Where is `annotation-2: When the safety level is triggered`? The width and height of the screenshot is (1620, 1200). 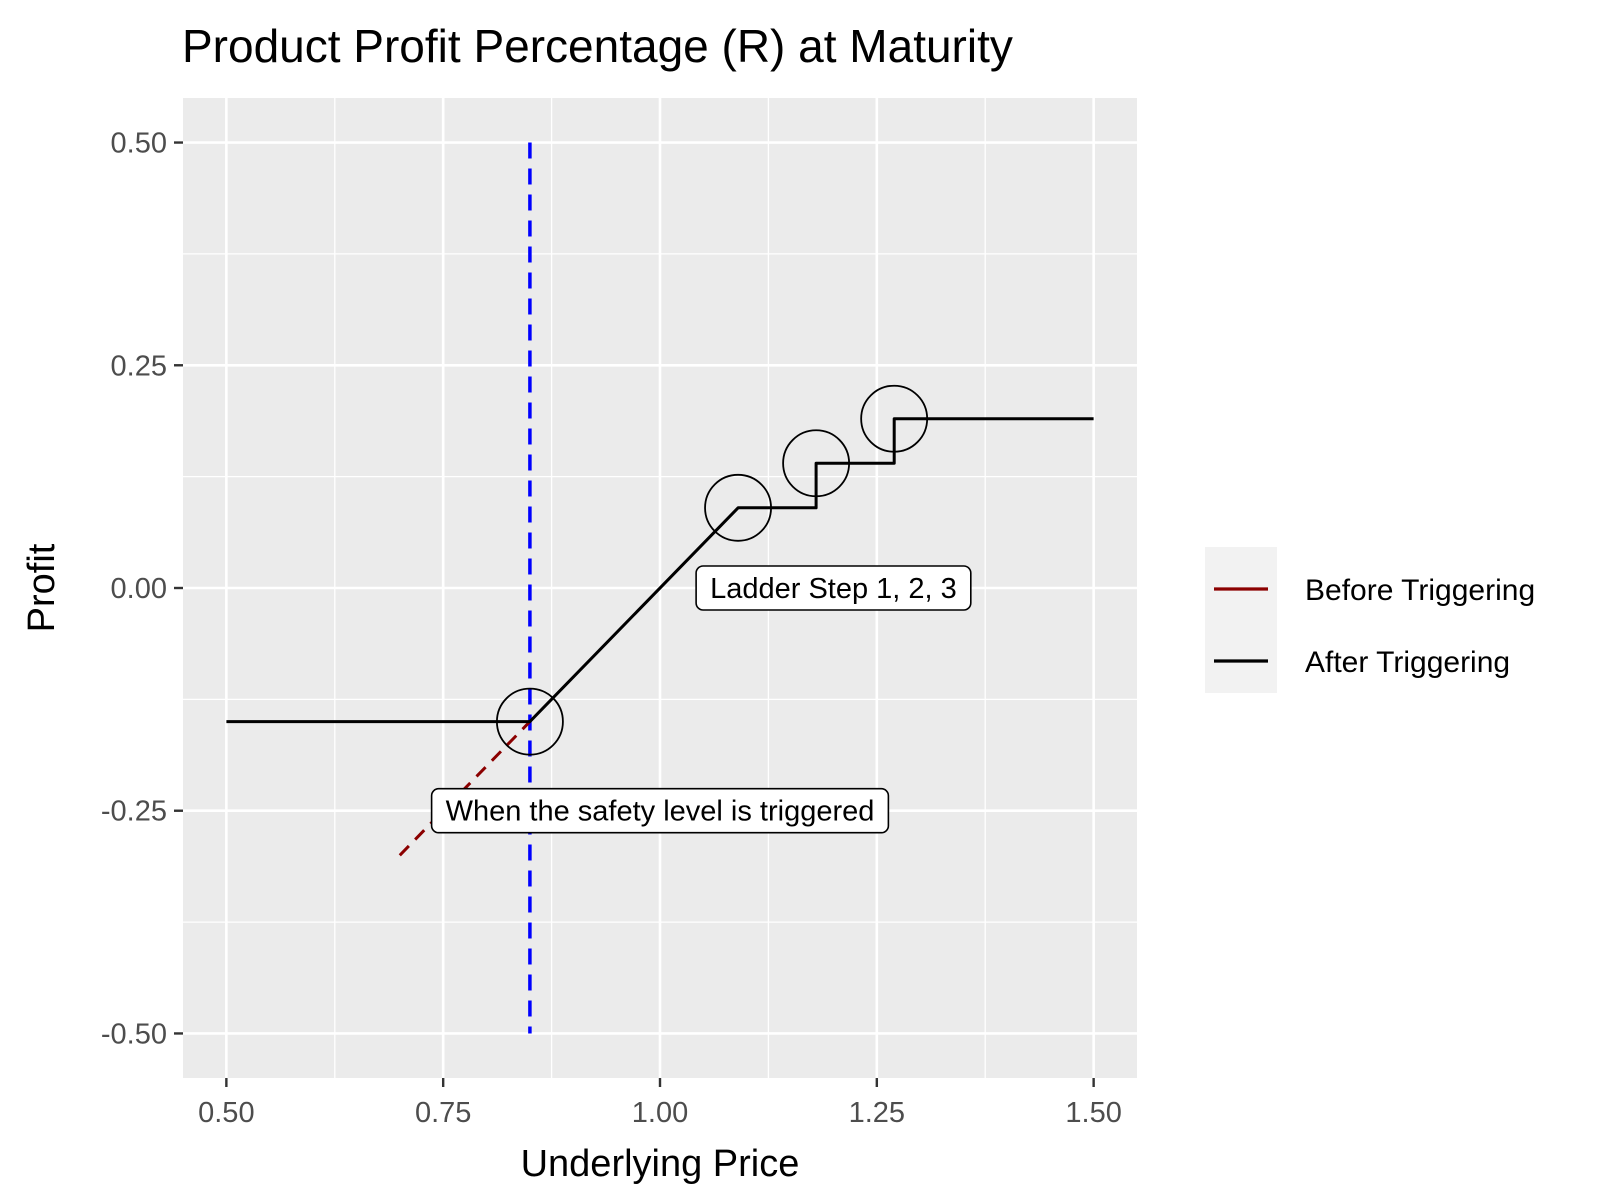
annotation-2: When the safety level is triggered is located at coordinates (660, 810).